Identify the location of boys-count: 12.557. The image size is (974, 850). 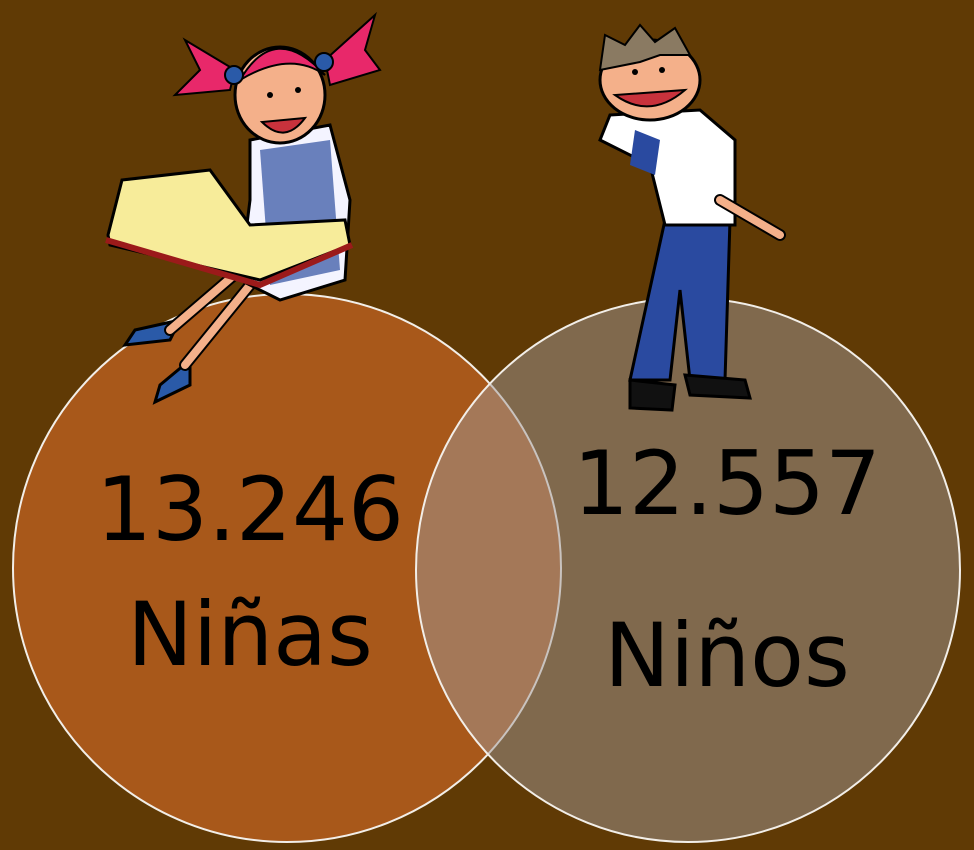
(727, 483).